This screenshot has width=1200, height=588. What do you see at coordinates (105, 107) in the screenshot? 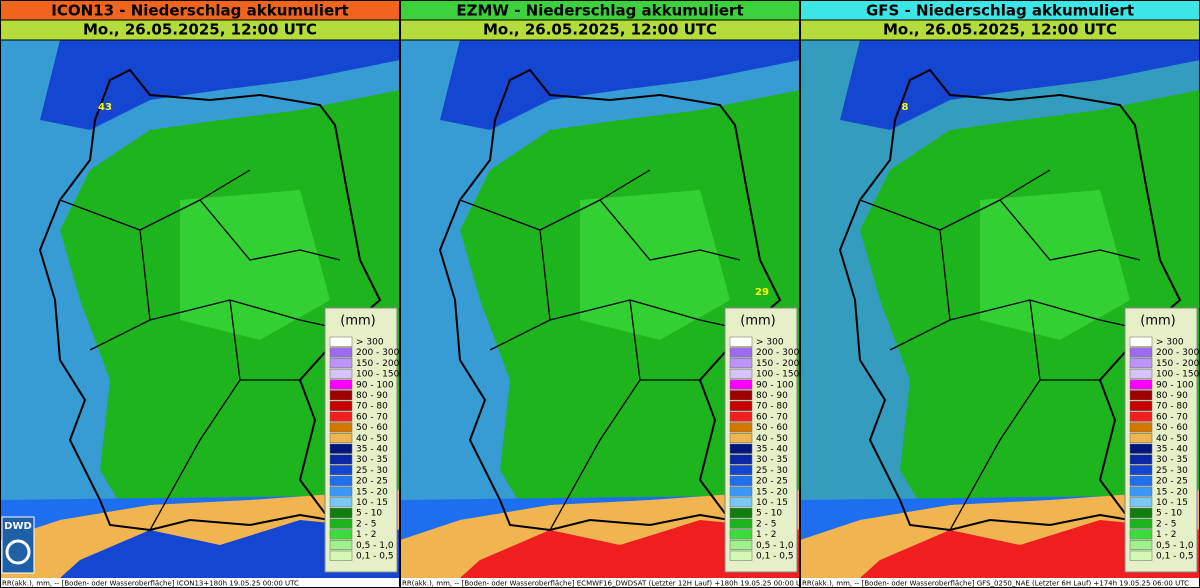
I see `map-annotation: 43` at bounding box center [105, 107].